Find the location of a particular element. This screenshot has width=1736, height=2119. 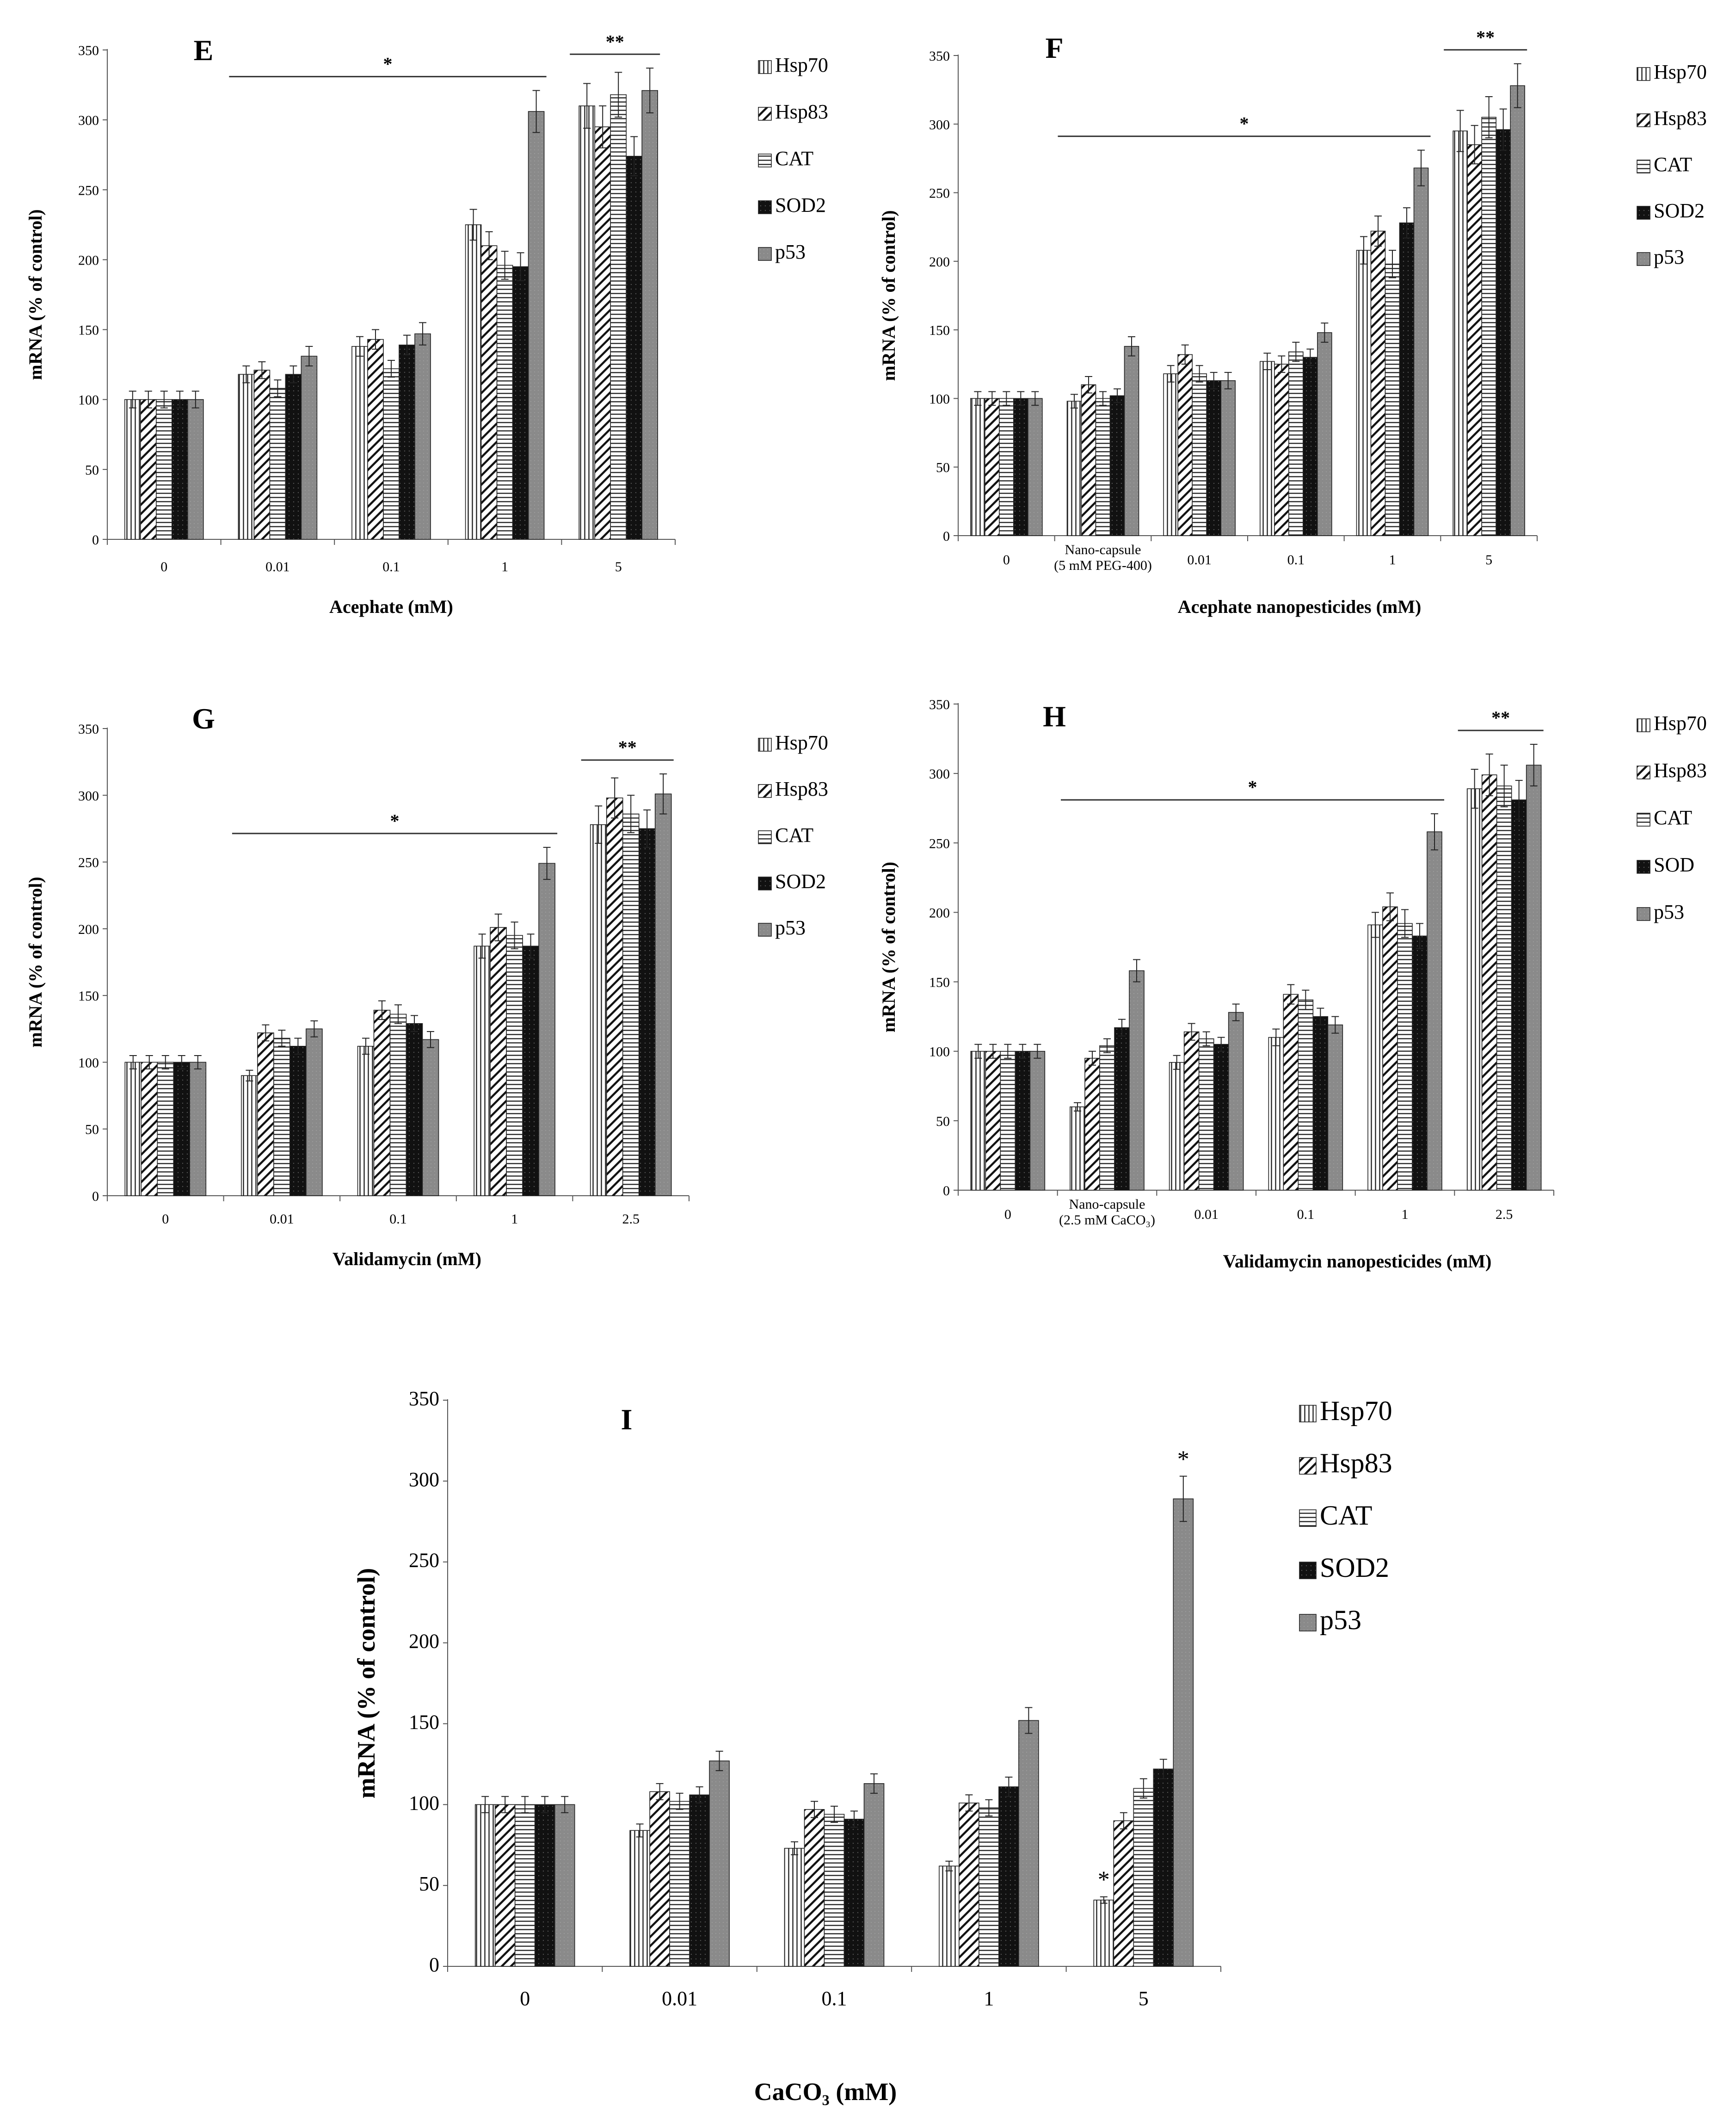

panel-letter: I is located at coordinates (627, 1419).